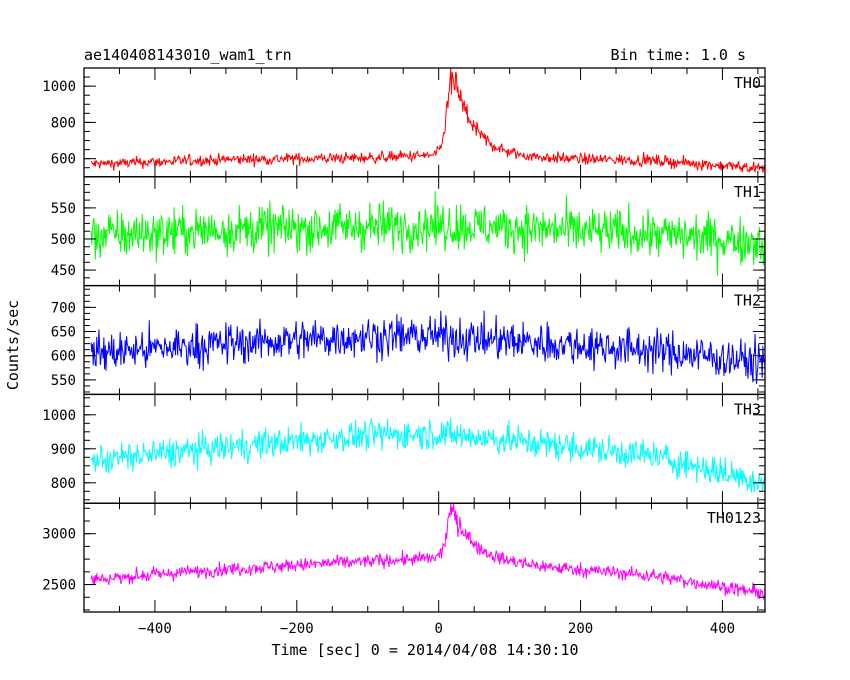 The image size is (850, 680). Describe the element at coordinates (427, 455) in the screenshot. I see `series-line-th3` at that location.